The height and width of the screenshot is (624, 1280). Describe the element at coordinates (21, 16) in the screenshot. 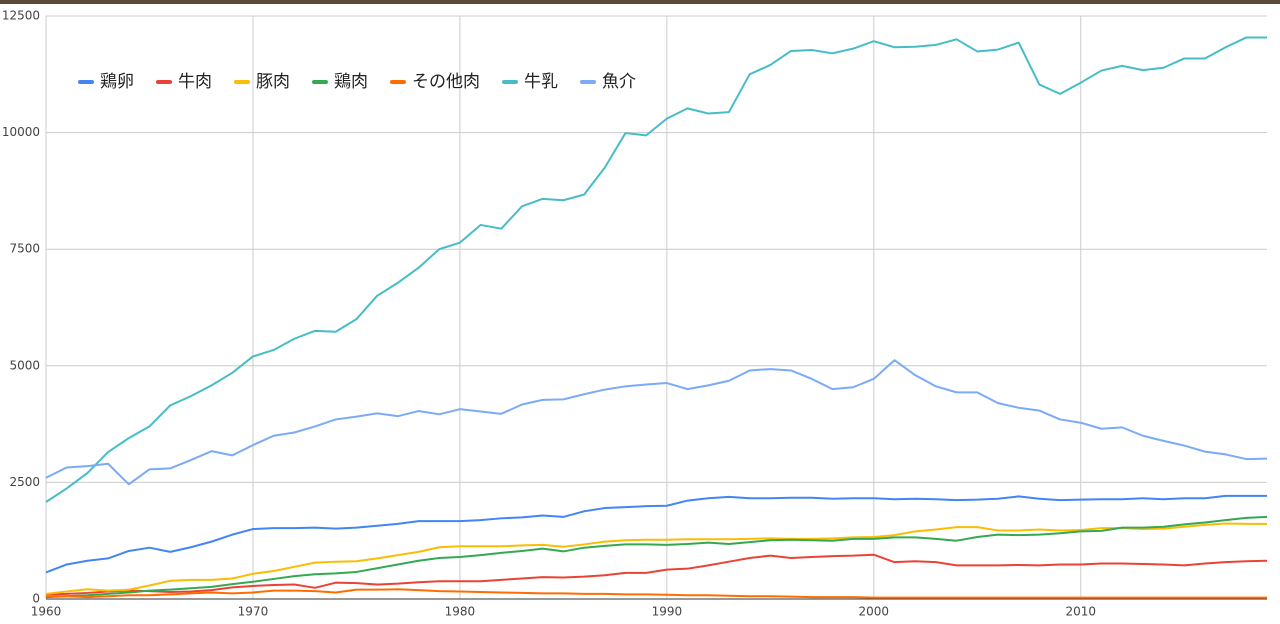

I see `y-tick-label: 12500` at that location.